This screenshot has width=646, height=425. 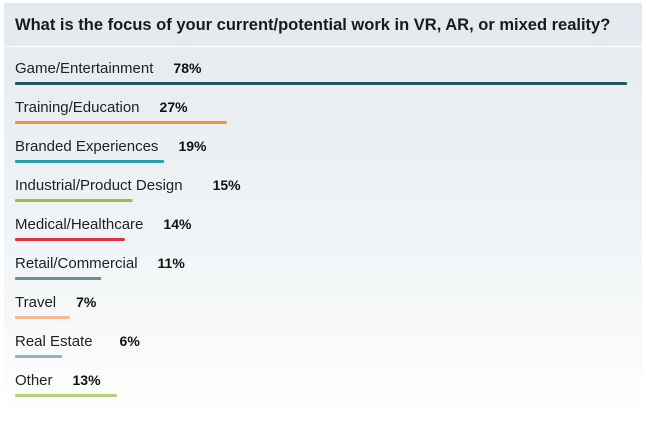 I want to click on bar-game-entertainment, so click(x=321, y=83).